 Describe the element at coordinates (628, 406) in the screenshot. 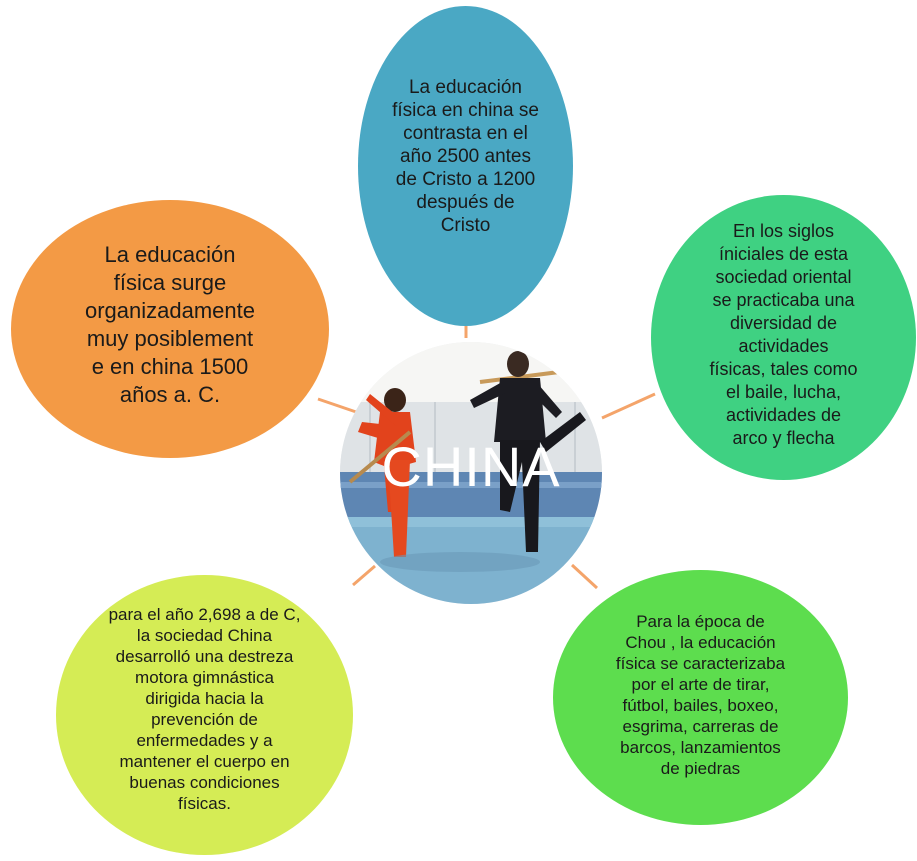

I see `connector-right` at that location.